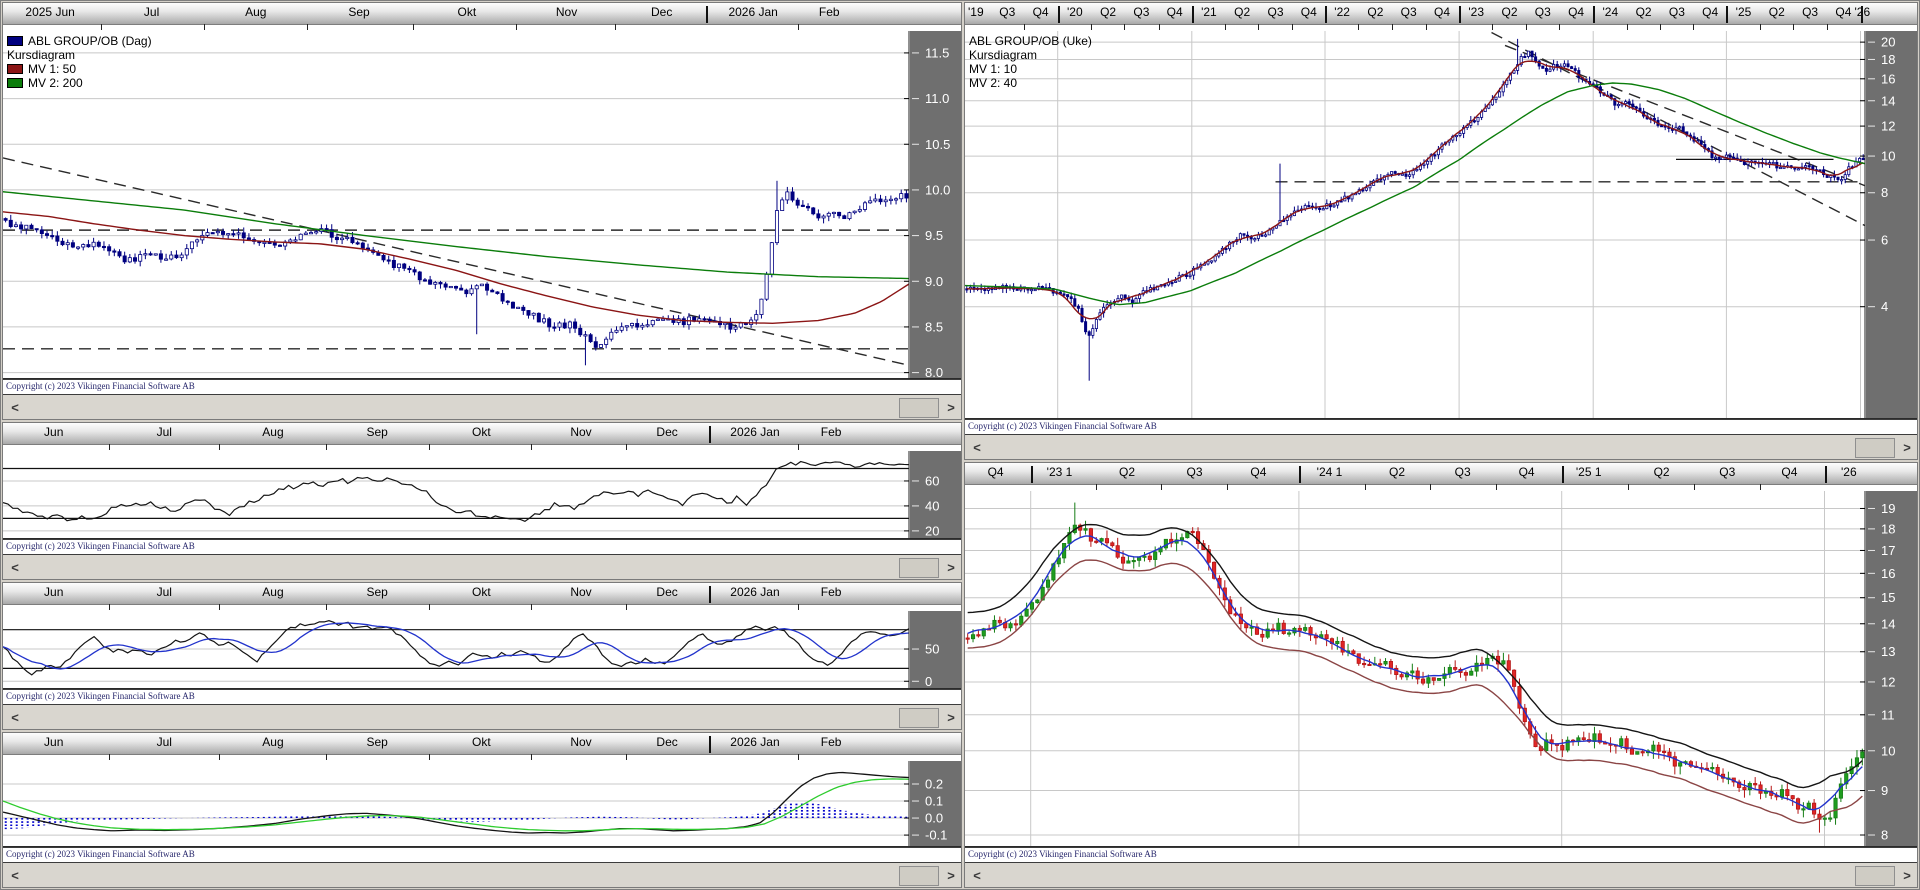  I want to click on y-axis-label: 16, so click(1888, 573).